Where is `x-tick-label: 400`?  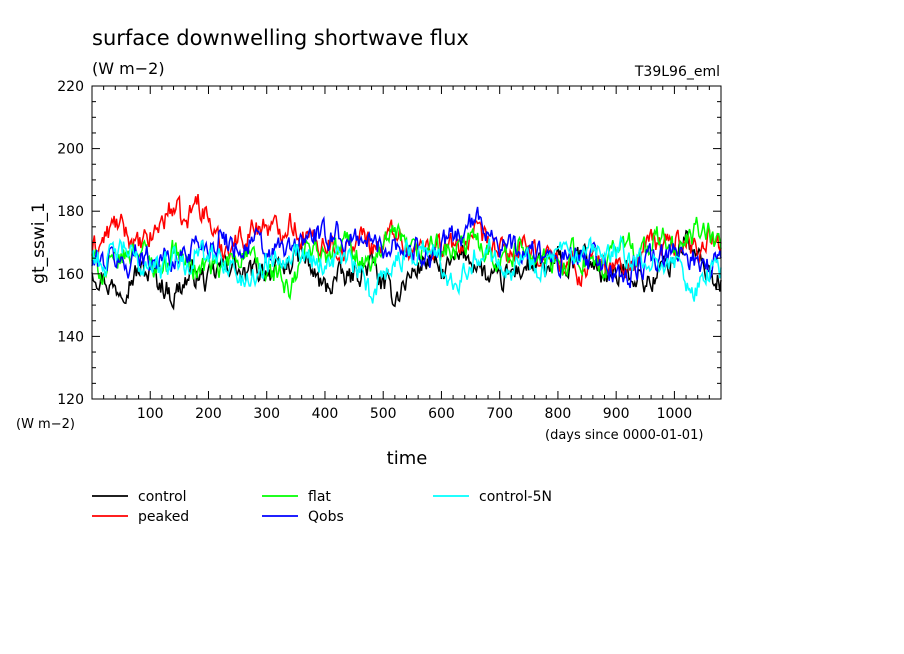 x-tick-label: 400 is located at coordinates (325, 414).